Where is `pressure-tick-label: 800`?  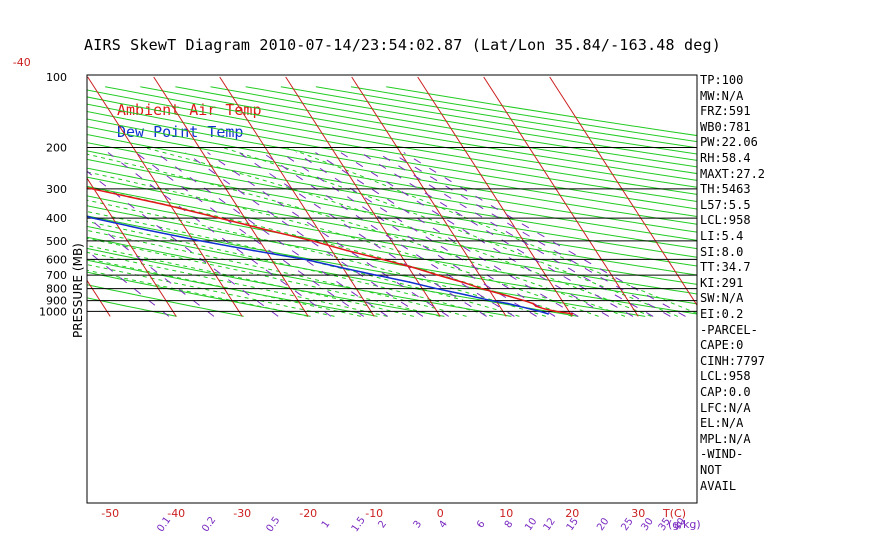 pressure-tick-label: 800 is located at coordinates (56, 289).